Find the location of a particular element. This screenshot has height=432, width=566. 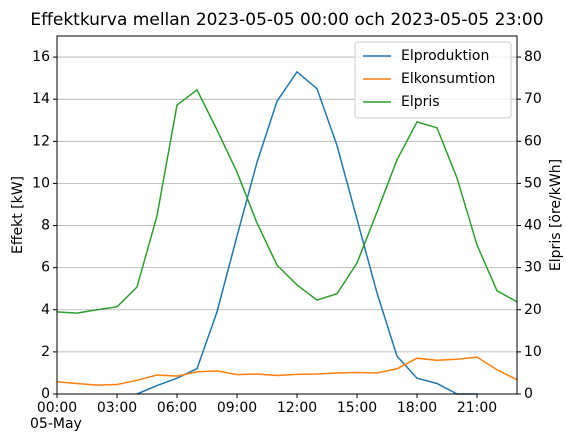

x-tick-label: 06:00 is located at coordinates (177, 408).